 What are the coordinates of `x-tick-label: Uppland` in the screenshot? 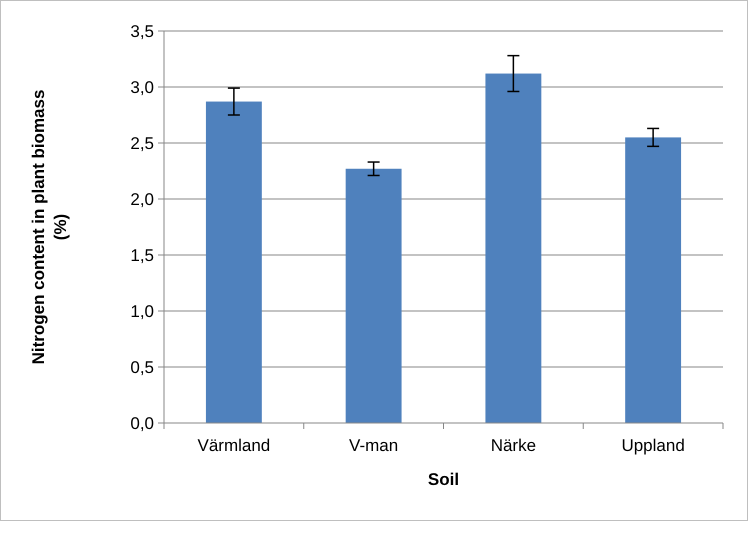 It's located at (653, 445).